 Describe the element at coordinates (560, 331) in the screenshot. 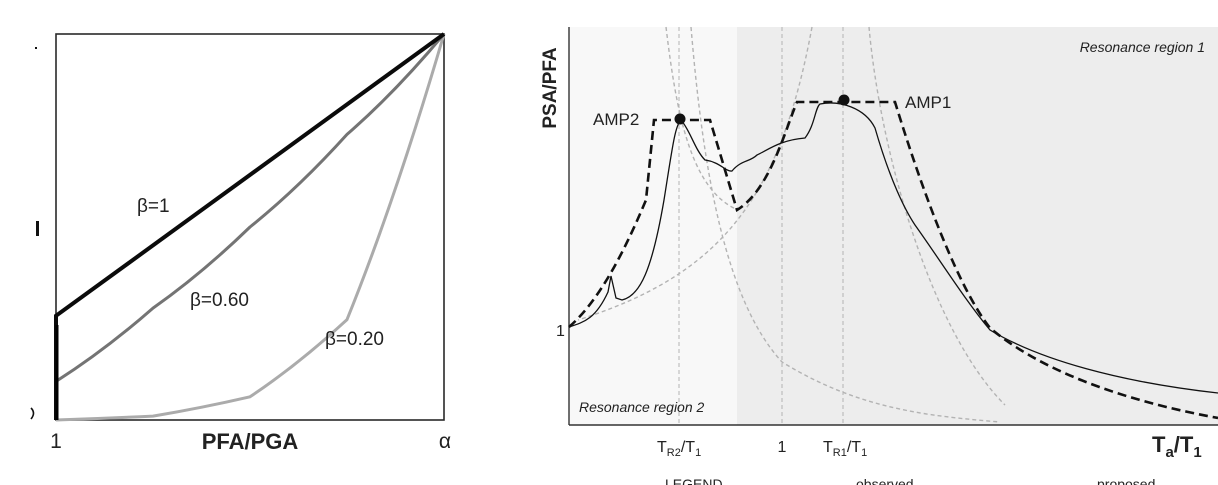

I see `right-y-tick-1: 1` at that location.